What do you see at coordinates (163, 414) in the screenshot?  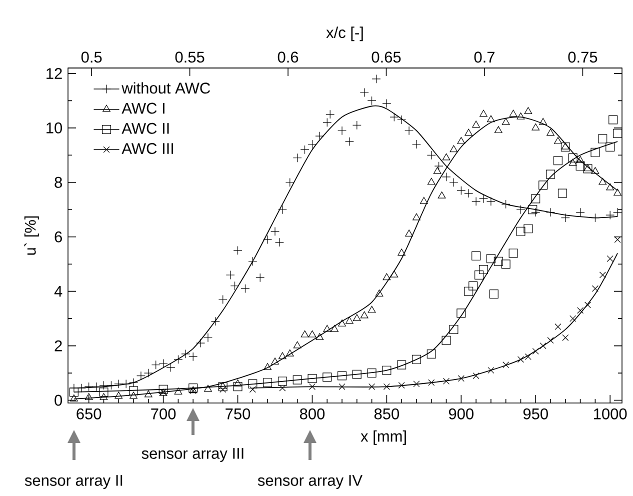 I see `x-tick-label: 700` at bounding box center [163, 414].